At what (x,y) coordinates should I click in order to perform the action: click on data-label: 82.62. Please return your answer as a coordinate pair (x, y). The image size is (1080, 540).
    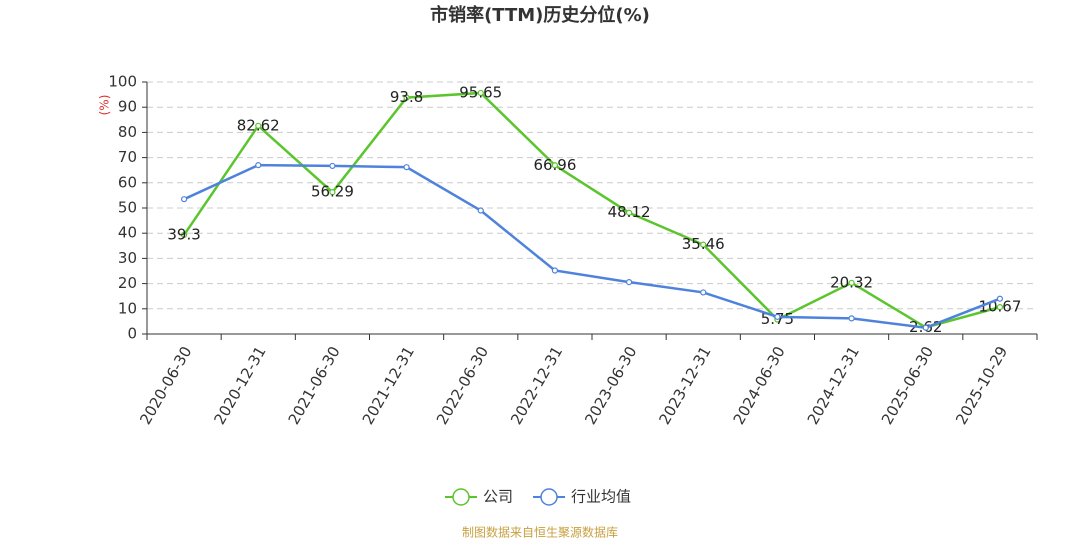
    Looking at the image, I should click on (258, 125).